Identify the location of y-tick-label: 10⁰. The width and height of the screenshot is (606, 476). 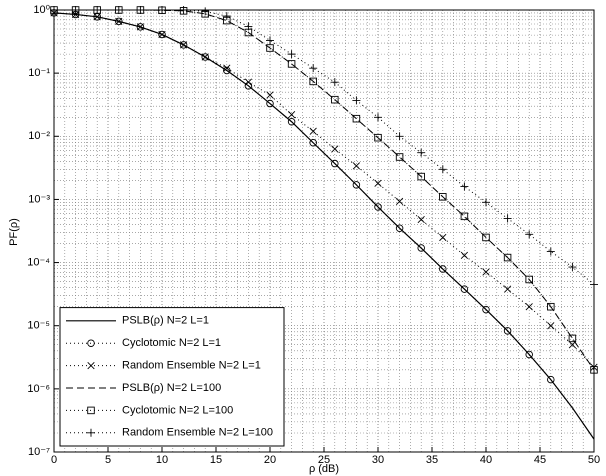
(41, 10).